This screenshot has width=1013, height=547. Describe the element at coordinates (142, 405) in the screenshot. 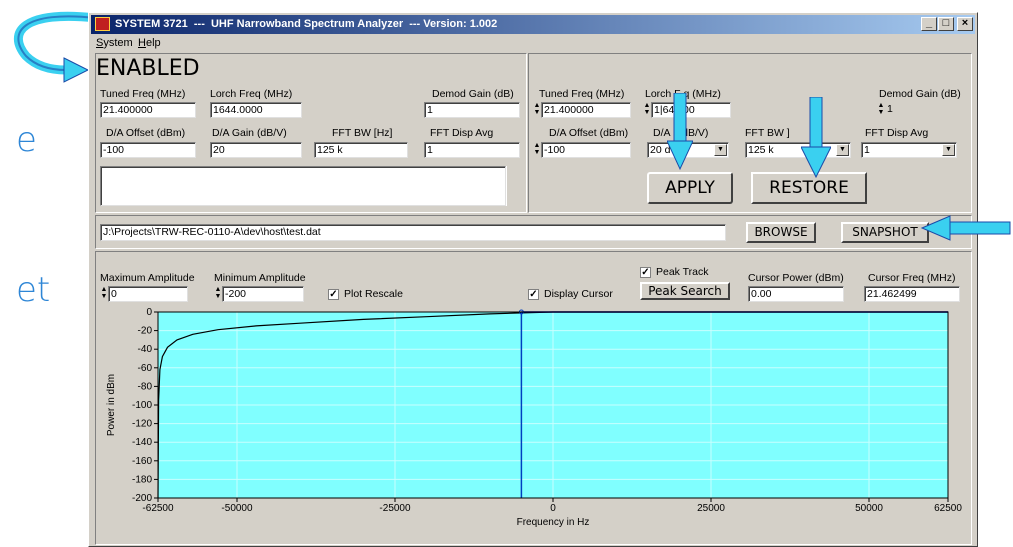

I see `y-tick-label: -100` at that location.